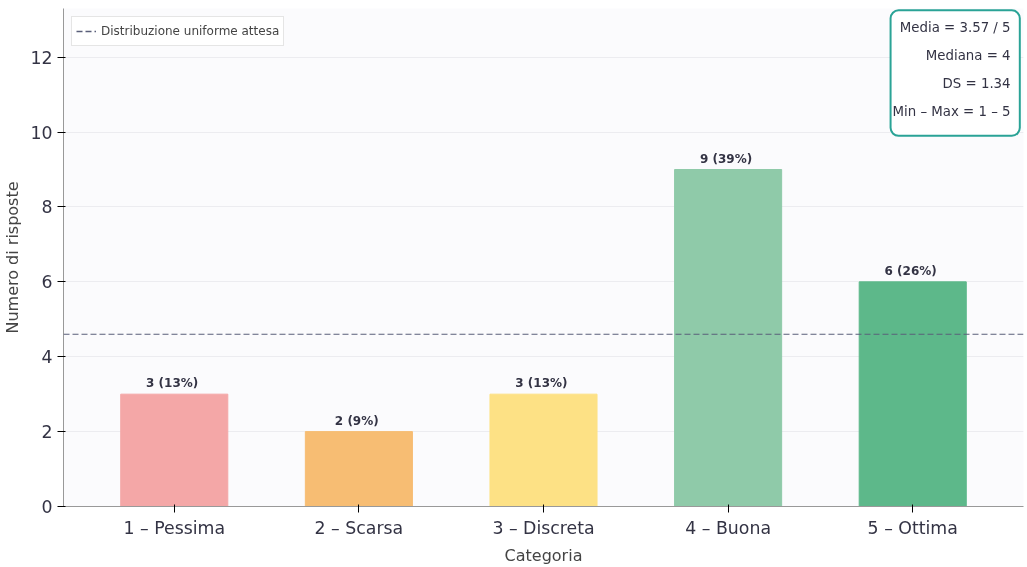  I want to click on annotation: Mediana = 4, so click(968, 55).